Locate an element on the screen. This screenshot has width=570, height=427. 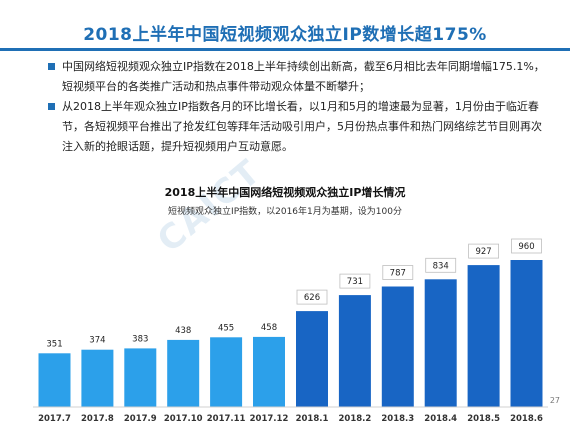
bar-2017.7 is located at coordinates (54, 380).